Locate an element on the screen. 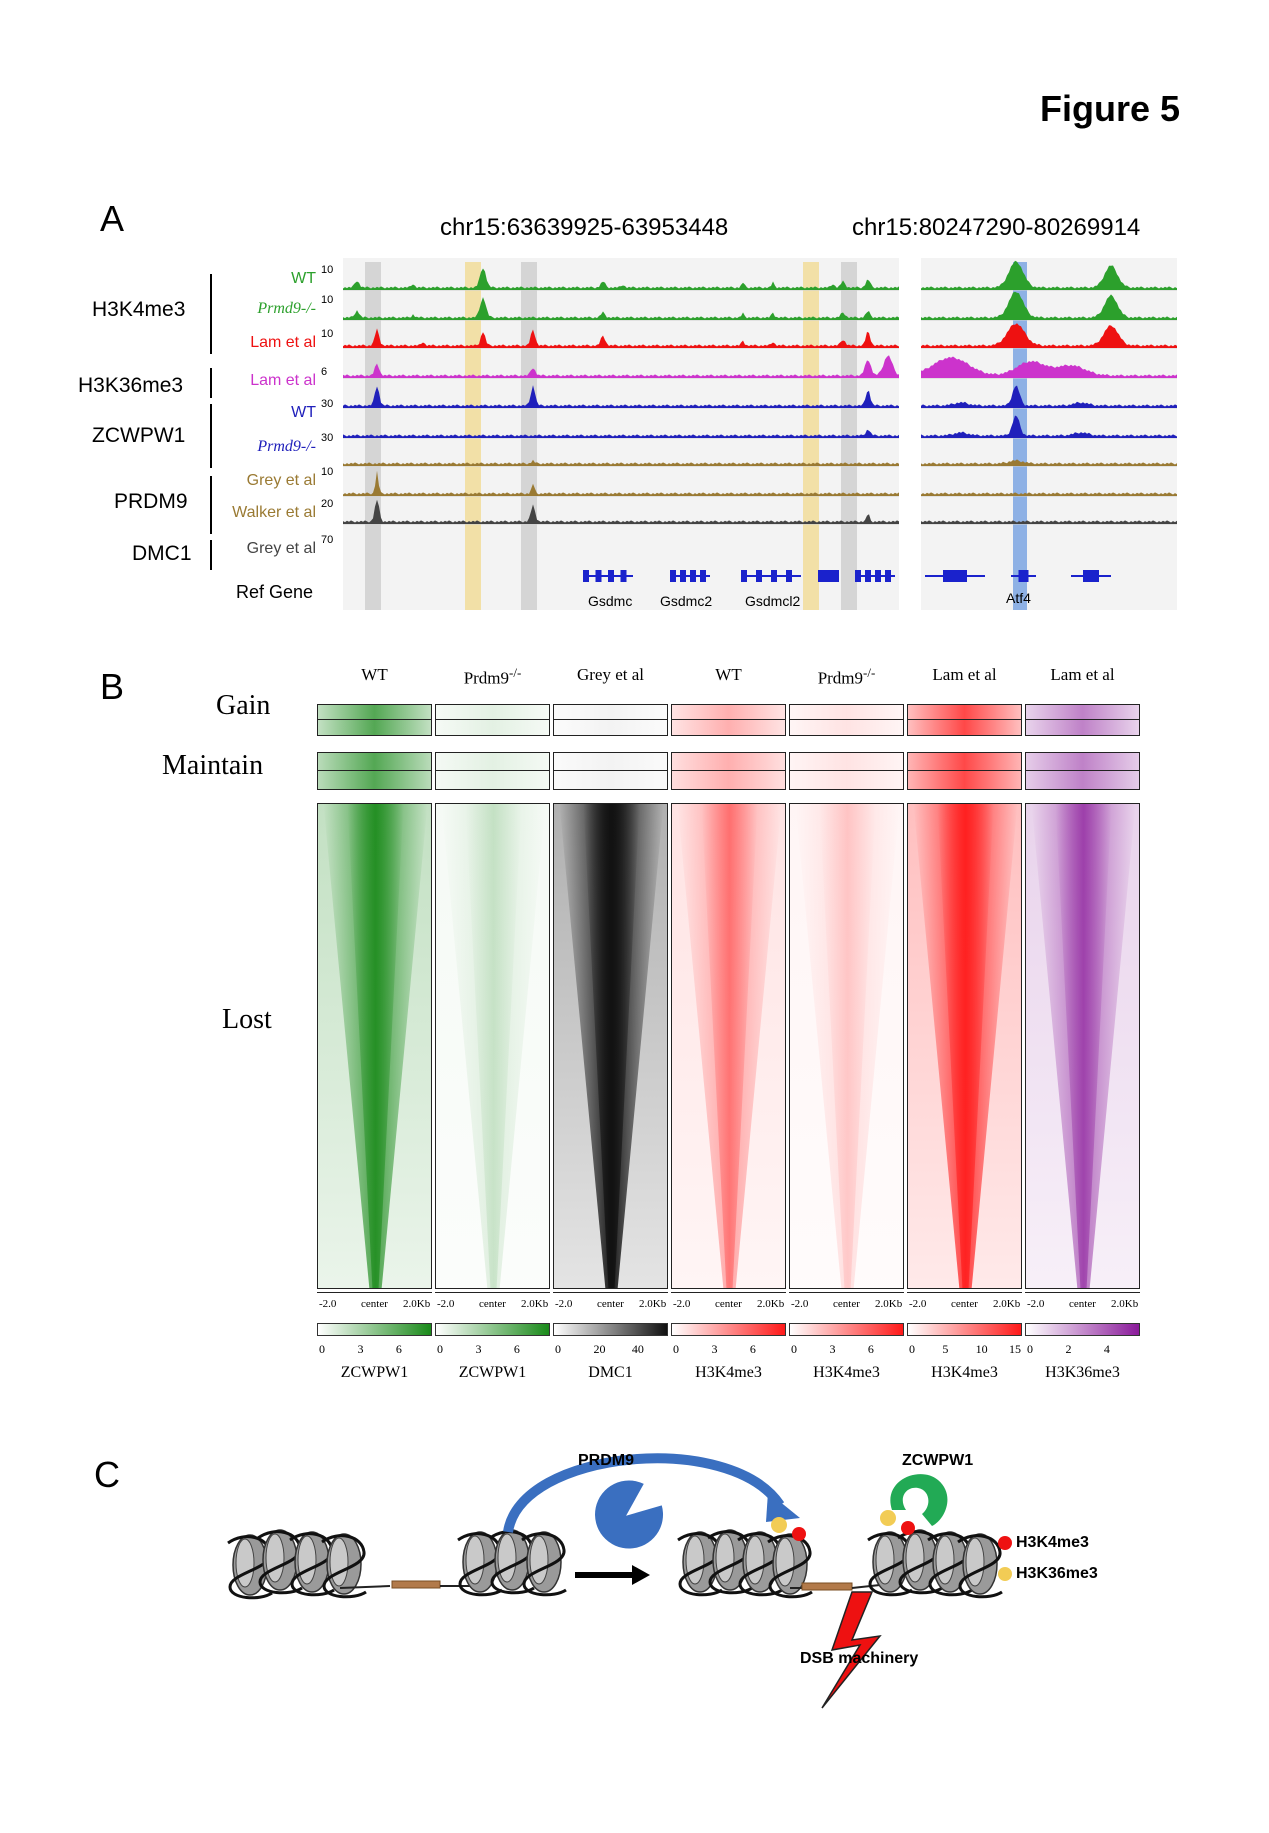 Image resolution: width=1269 pixels, height=1833 pixels. track-label-3: Lam et al is located at coordinates (283, 380).